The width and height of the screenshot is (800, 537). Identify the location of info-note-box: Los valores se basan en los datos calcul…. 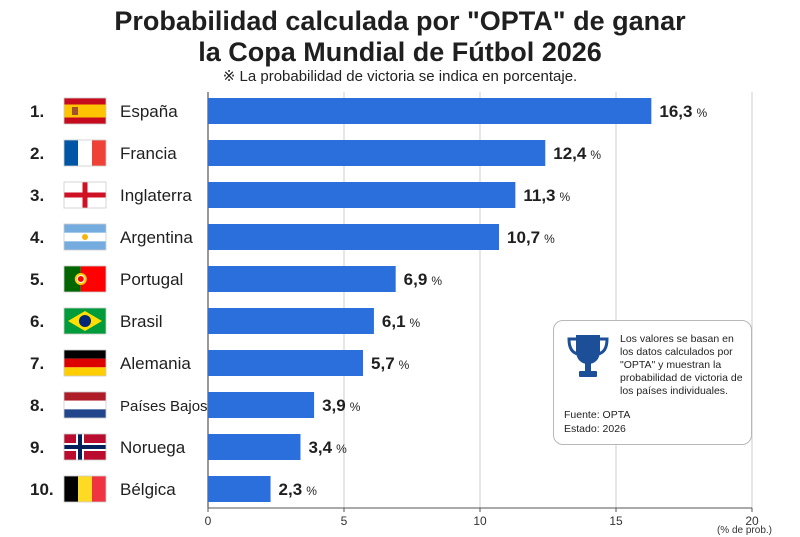
(652, 382).